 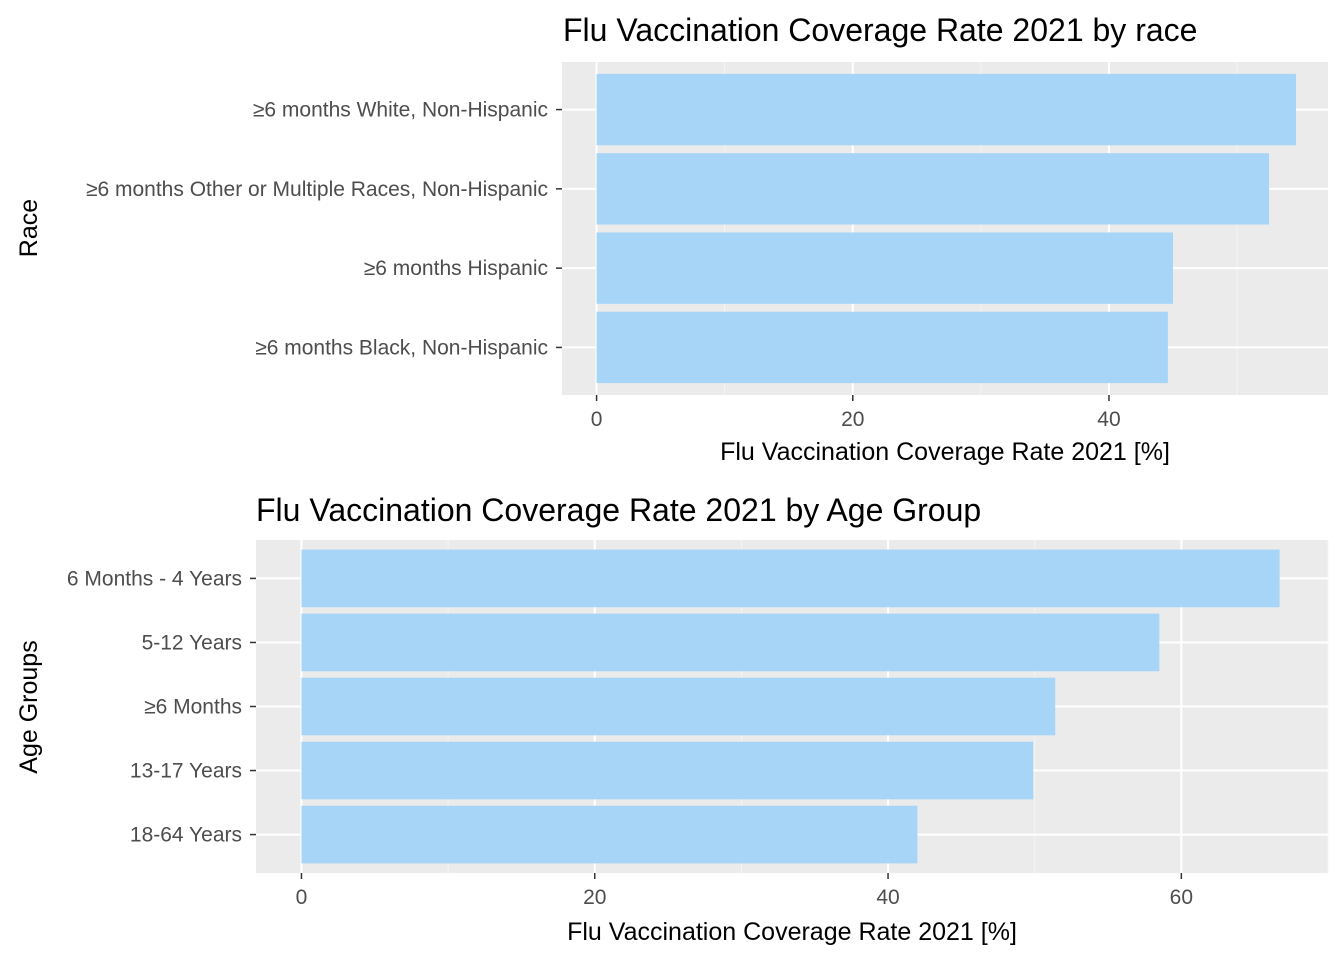 What do you see at coordinates (792, 932) in the screenshot?
I see `age-group-chart-x-axis-title: Flu Vaccination Coverage Rate 2021 [%]` at bounding box center [792, 932].